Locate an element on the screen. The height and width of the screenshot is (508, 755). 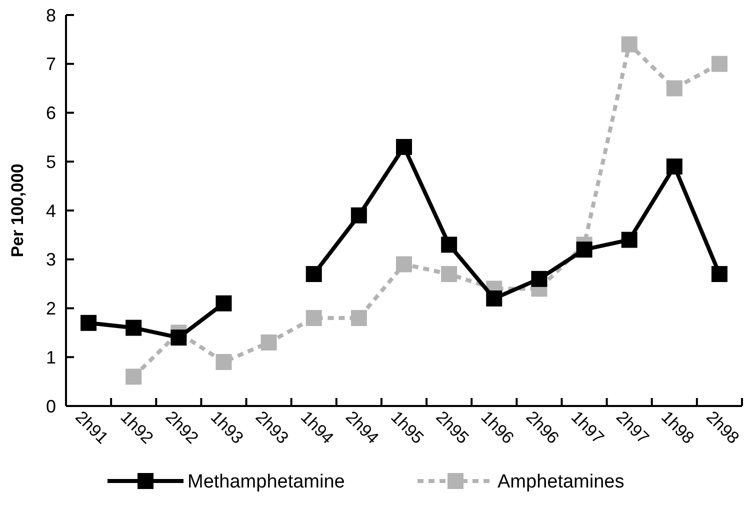
y-axis-title: Per 100,000 is located at coordinates (17, 211).